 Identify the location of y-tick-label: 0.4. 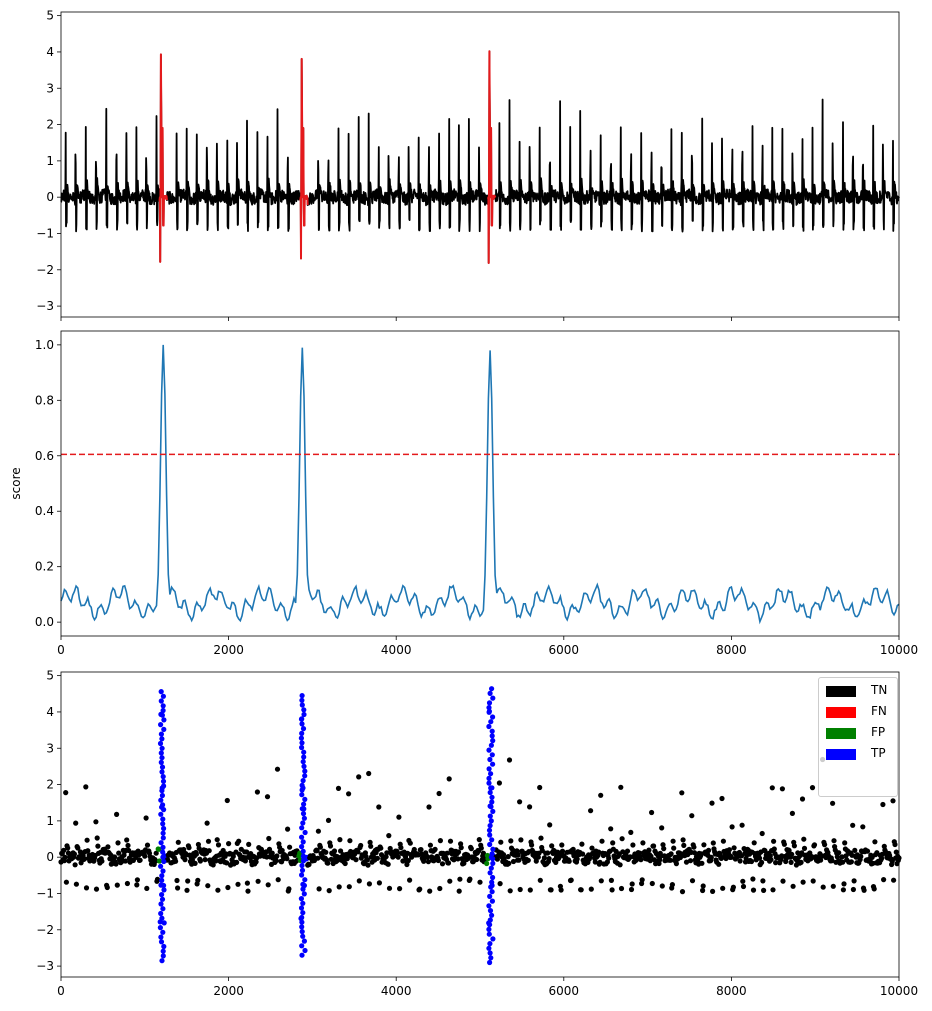
(44, 511).